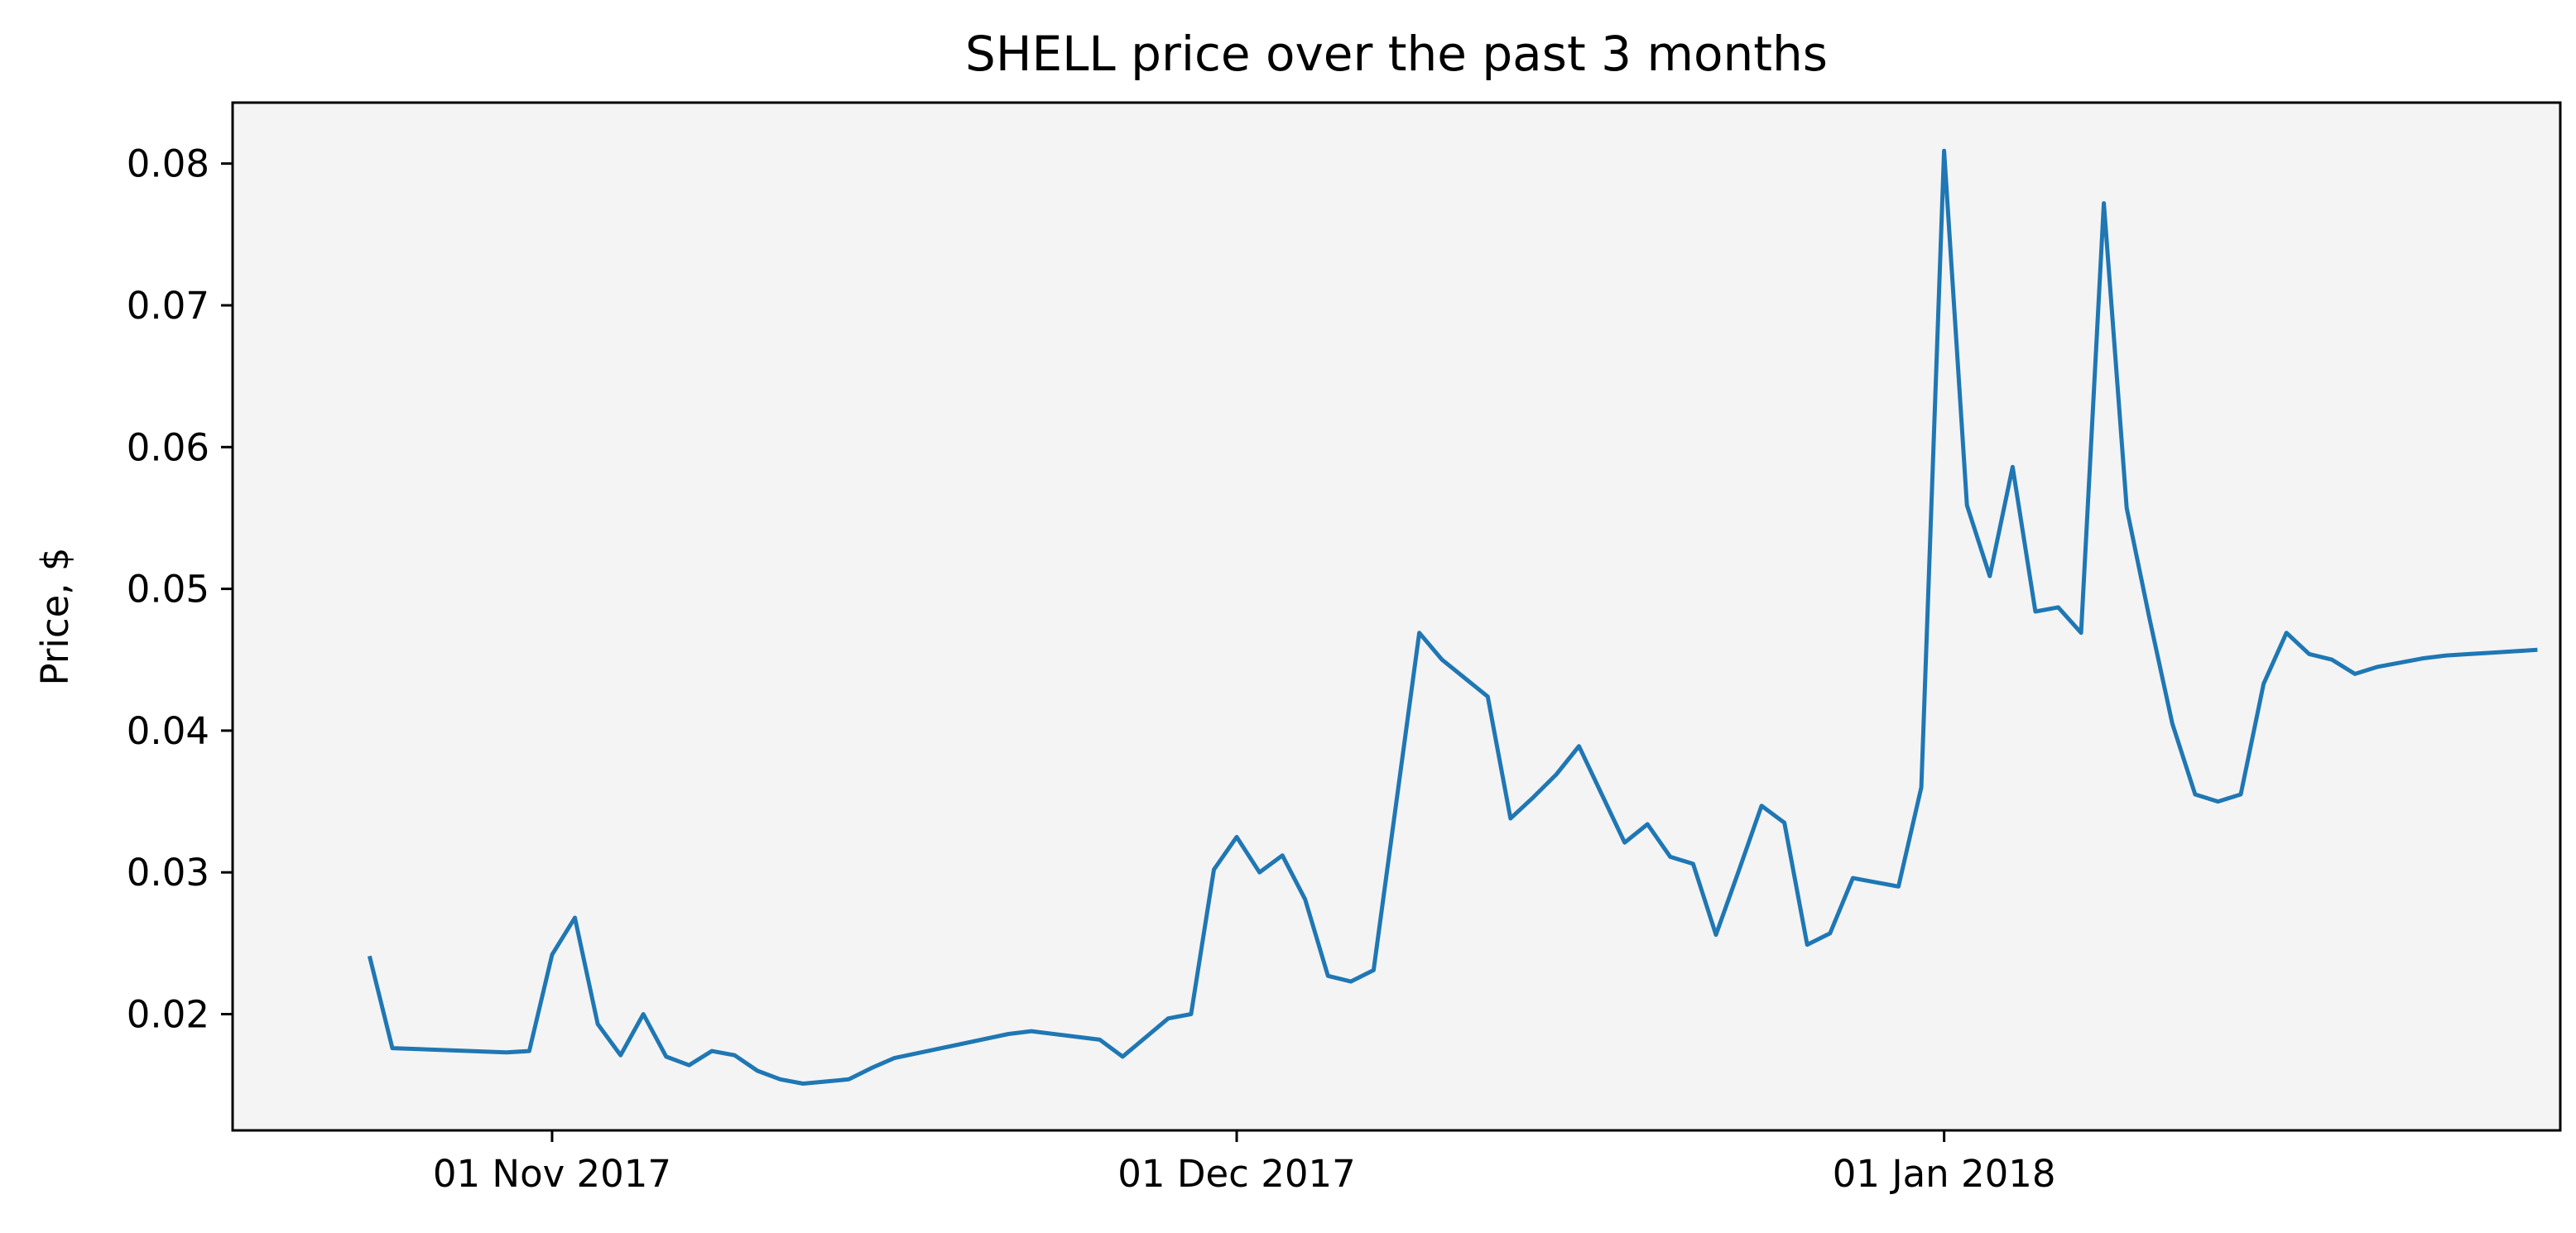 The image size is (2576, 1233). I want to click on y-axis-ticks: 0.02 0.03 0.04 0.05 0.06 0.07 0.08, so click(180, 589).